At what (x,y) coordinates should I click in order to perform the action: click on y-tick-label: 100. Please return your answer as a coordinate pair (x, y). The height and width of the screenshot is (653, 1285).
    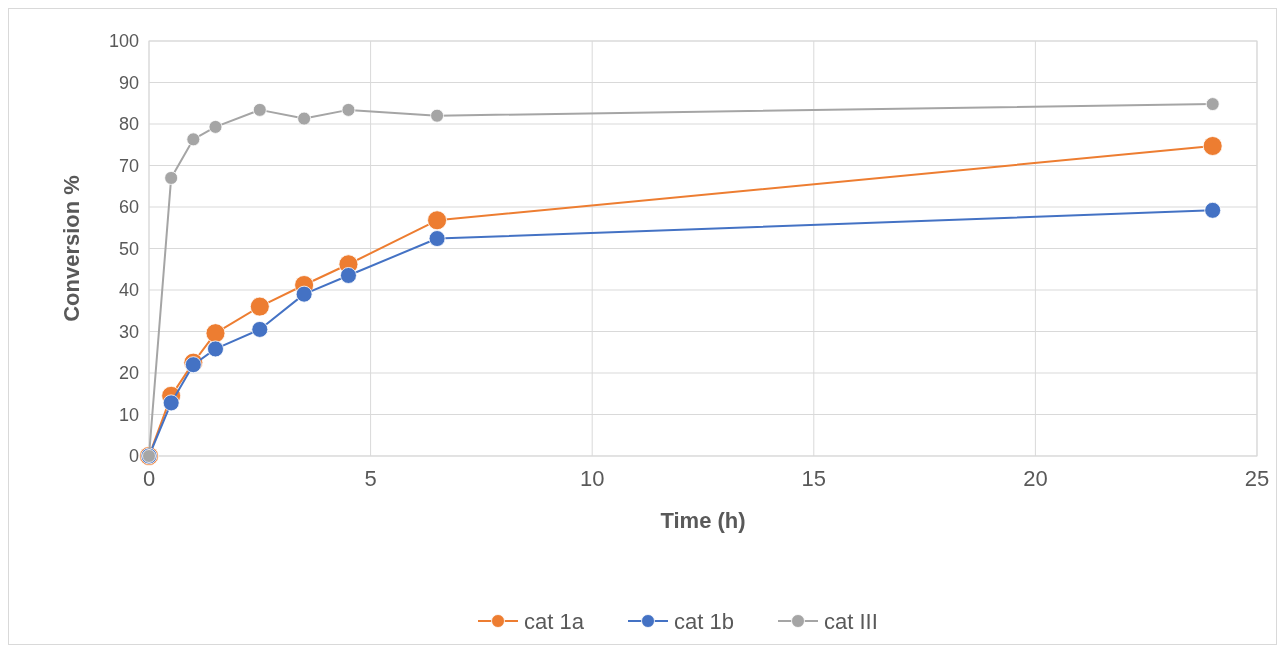
    Looking at the image, I should click on (123, 41).